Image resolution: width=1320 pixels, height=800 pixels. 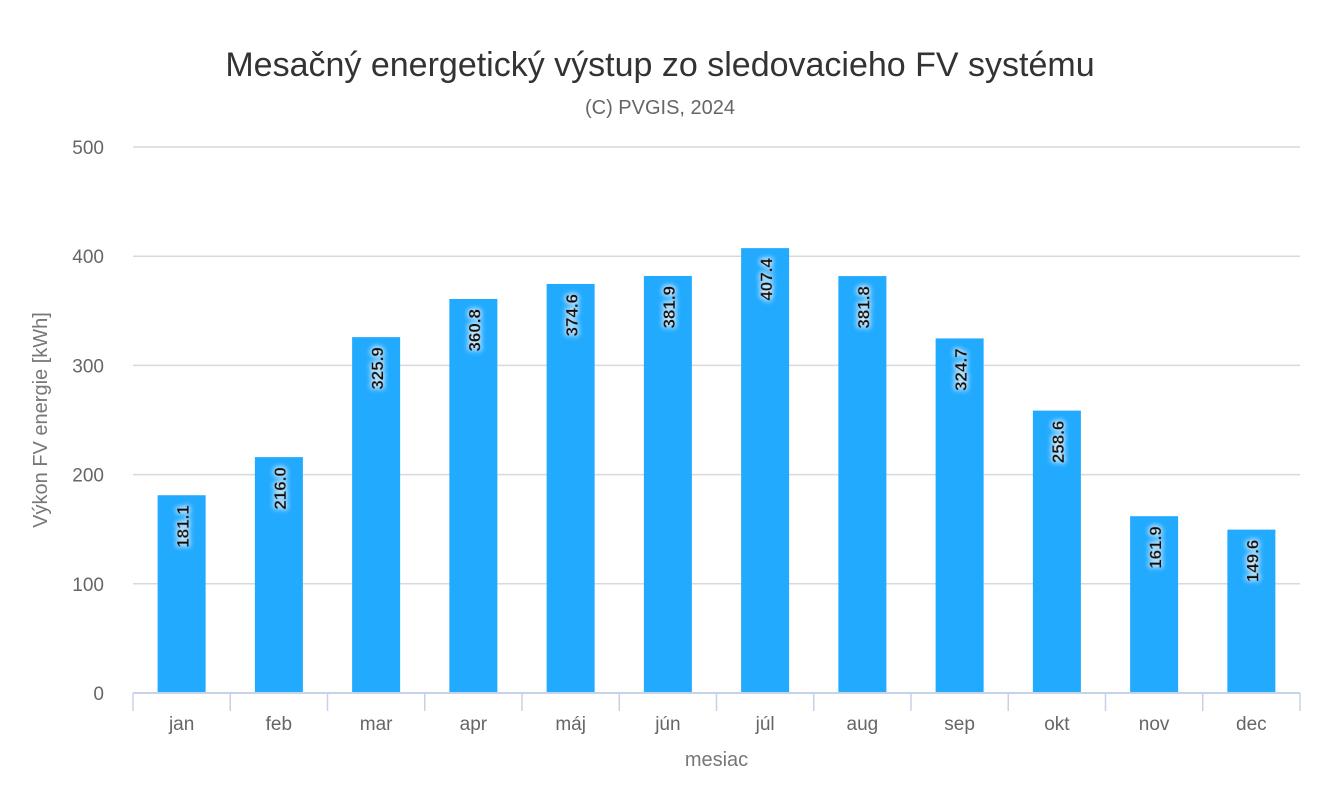 I want to click on y-axis-title: Výkon FV energie [kWh], so click(x=41, y=420).